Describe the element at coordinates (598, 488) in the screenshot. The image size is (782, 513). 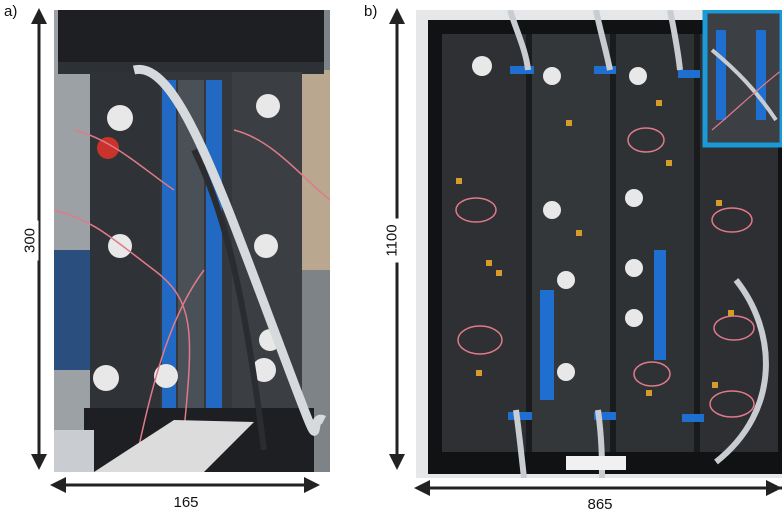
I see `width-arrow-b` at that location.